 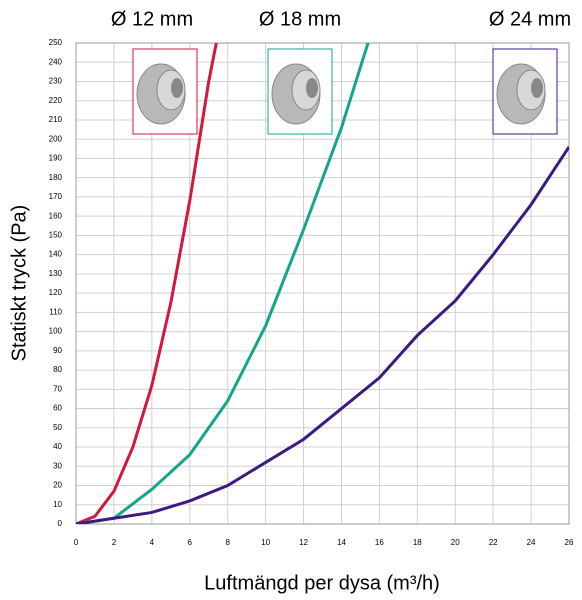 What do you see at coordinates (56, 292) in the screenshot?
I see `y-tick-label: 120` at bounding box center [56, 292].